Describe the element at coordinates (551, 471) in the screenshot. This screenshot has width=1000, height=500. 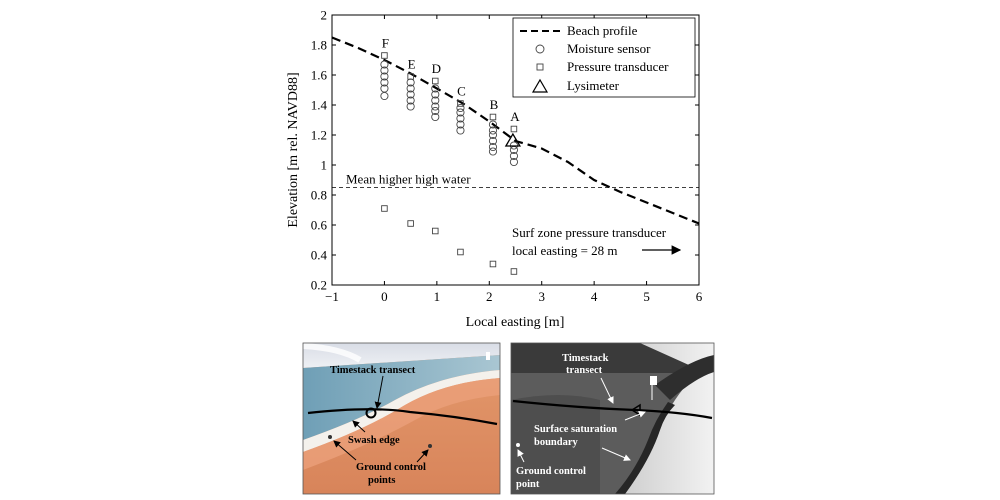
I see `photo-right-label-gcp-1: Ground control` at that location.